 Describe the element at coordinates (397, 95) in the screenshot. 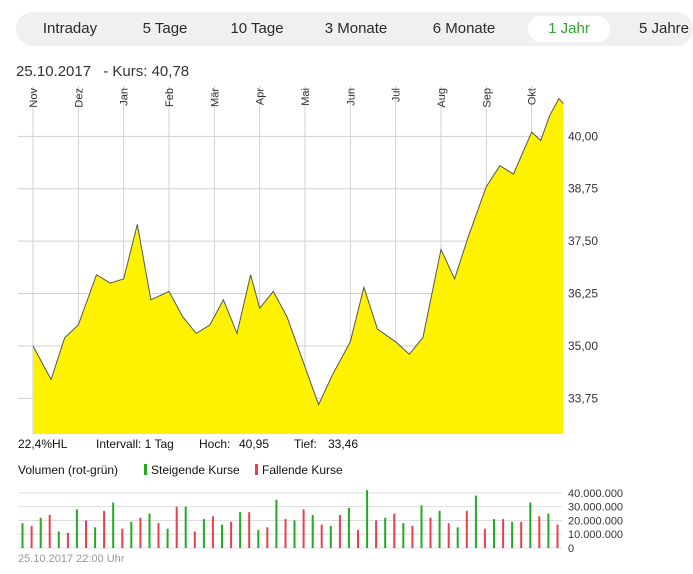

I see `x-tick-label: Jul` at that location.